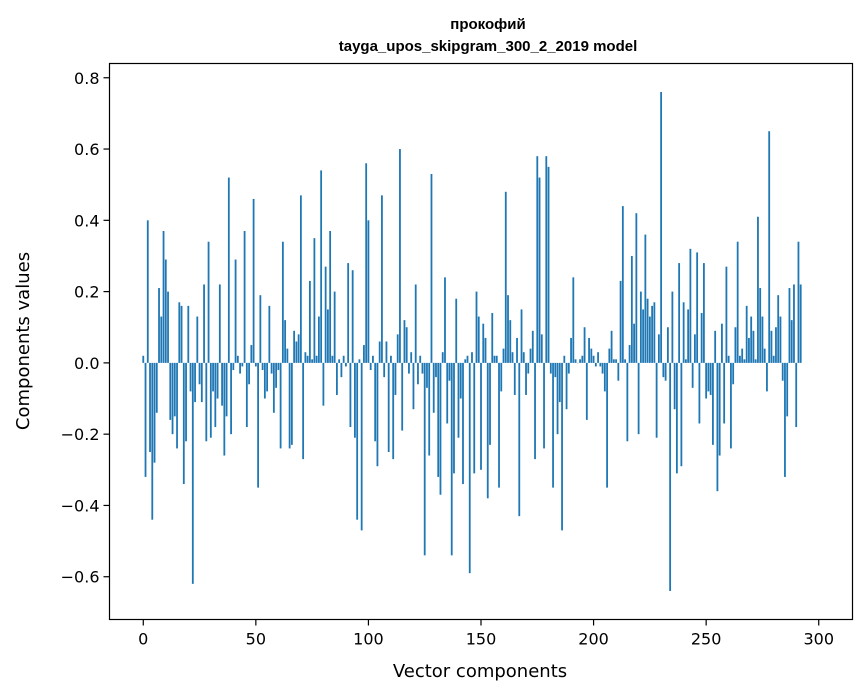 This screenshot has height=696, width=867. What do you see at coordinates (80, 505) in the screenshot?
I see `y-tick-label: −0.4` at bounding box center [80, 505].